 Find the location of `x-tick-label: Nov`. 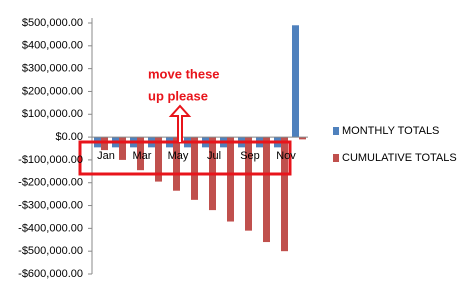

x-tick-label: Nov is located at coordinates (286, 156).